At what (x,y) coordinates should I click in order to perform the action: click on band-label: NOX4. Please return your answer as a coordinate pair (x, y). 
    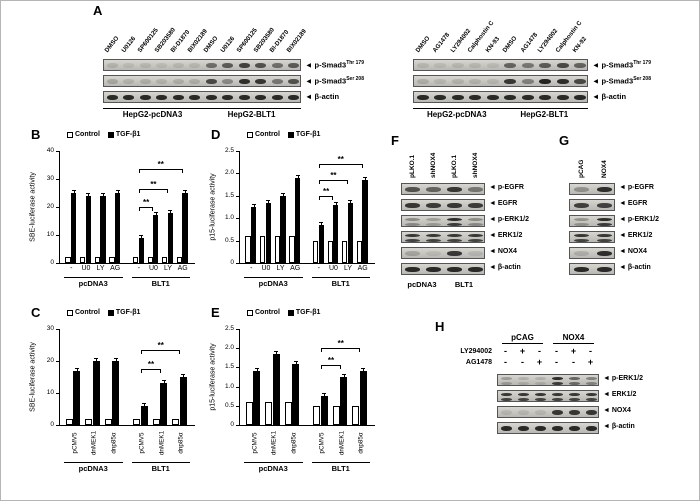
    Looking at the image, I should click on (621, 410).